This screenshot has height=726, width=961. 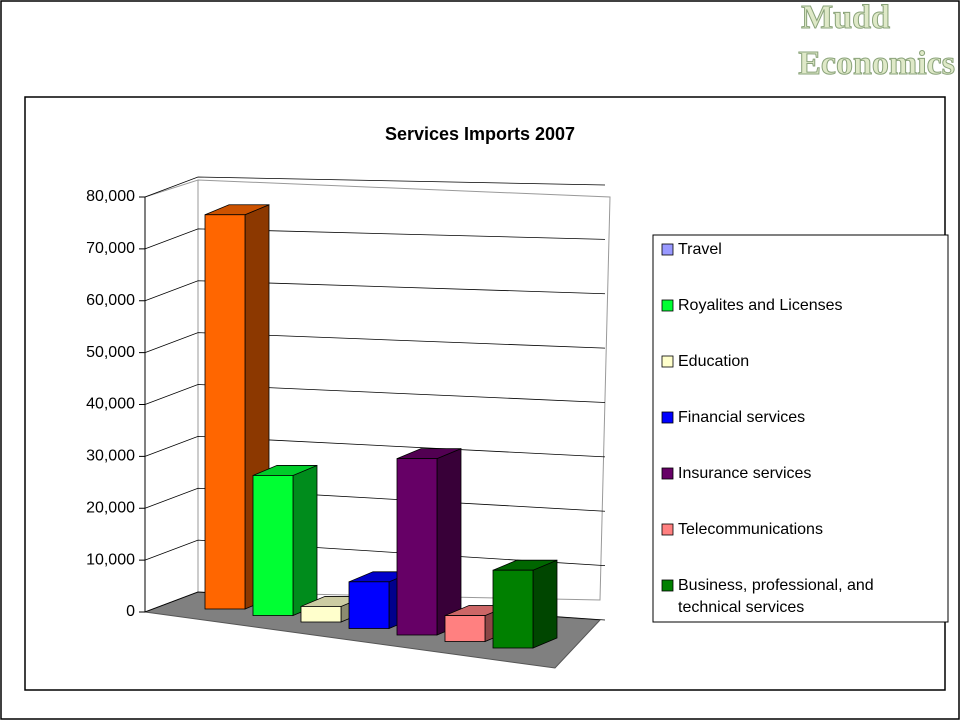 I want to click on legend-label: Education, so click(x=713, y=361).